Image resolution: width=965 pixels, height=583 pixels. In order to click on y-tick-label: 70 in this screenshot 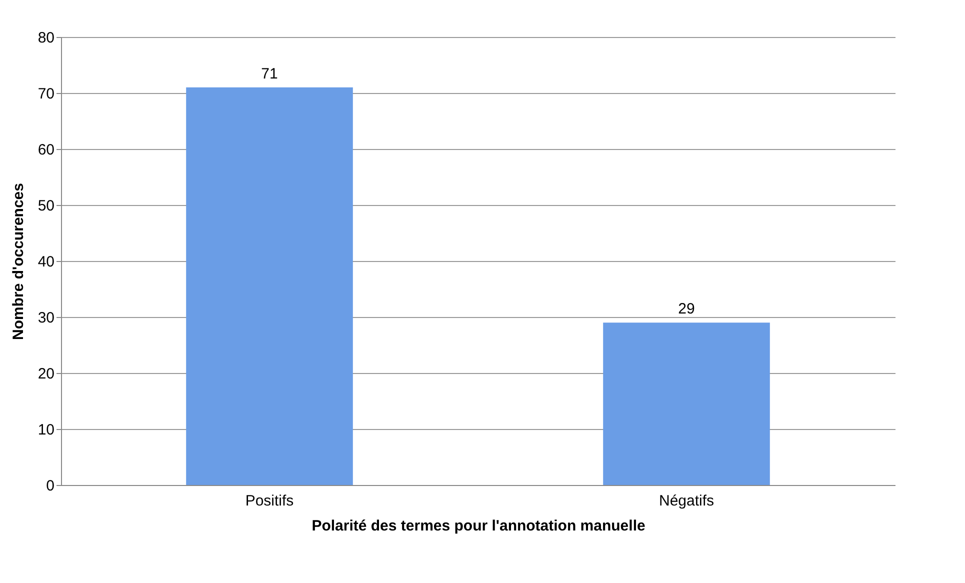, I will do `click(46, 94)`.